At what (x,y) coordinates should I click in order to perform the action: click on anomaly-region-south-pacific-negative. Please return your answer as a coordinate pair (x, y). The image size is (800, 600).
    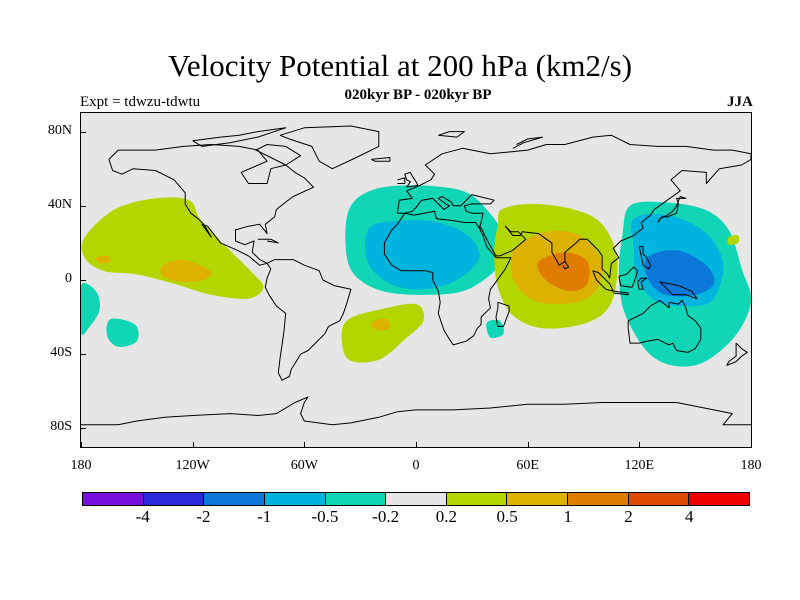
    Looking at the image, I should click on (122, 332).